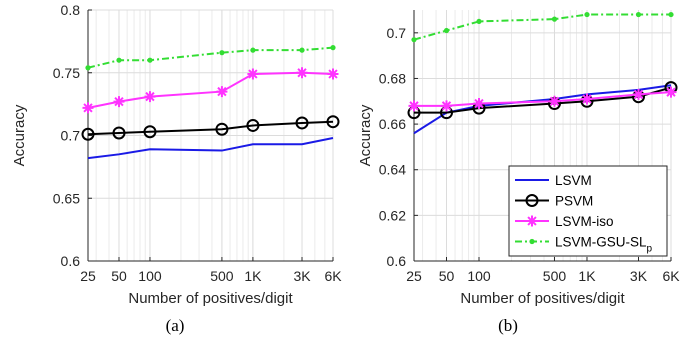 Image resolution: width=699 pixels, height=350 pixels. I want to click on legend-label-subscript: p, so click(650, 249).